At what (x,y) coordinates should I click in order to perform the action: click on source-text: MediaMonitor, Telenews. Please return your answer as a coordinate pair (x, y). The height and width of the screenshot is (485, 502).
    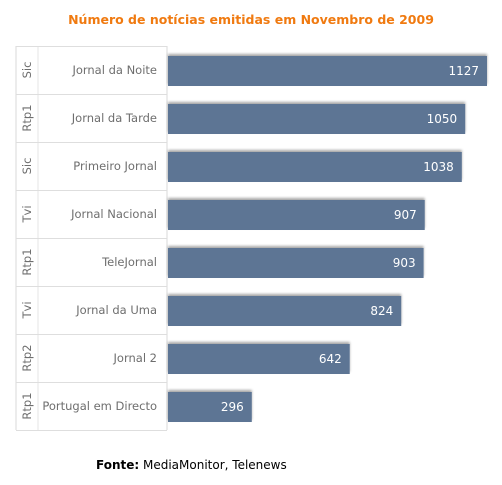
    Looking at the image, I should click on (213, 465).